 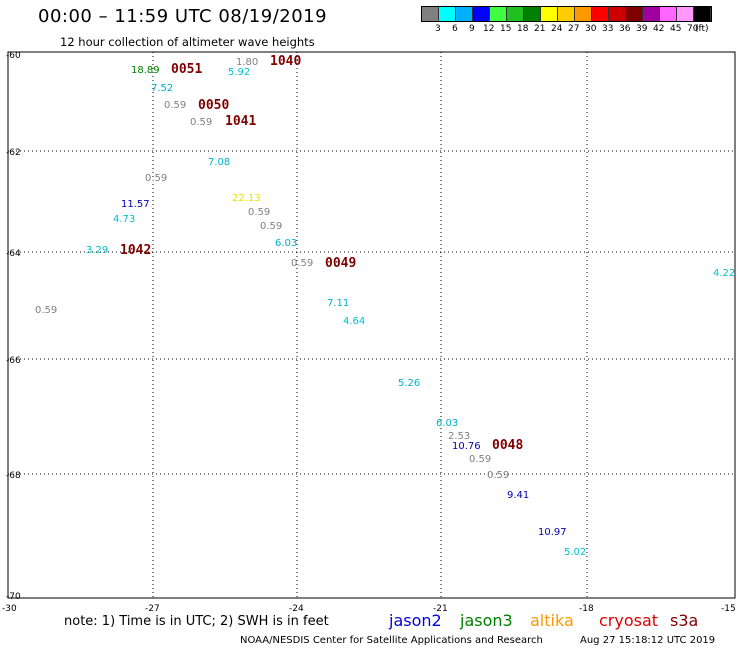 What do you see at coordinates (608, 29) in the screenshot?
I see `legend-label: 33` at bounding box center [608, 29].